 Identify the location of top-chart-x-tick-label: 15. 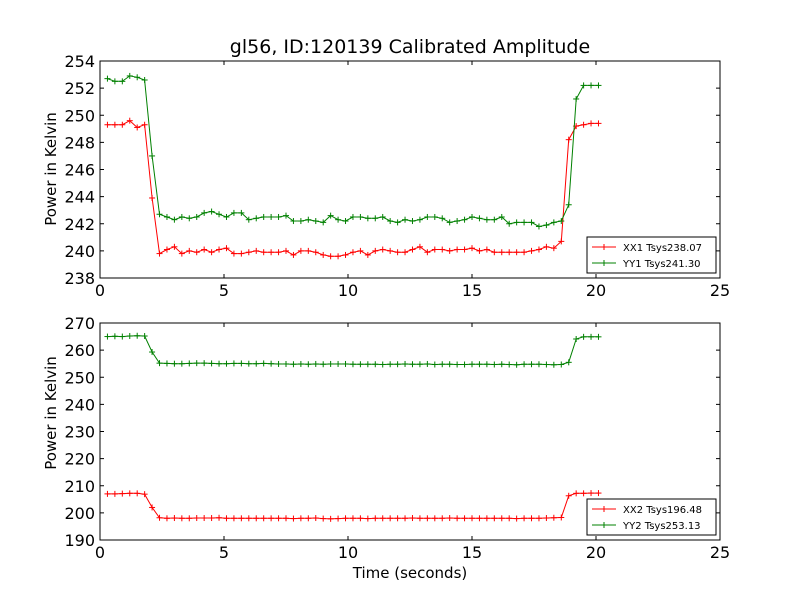
(472, 290).